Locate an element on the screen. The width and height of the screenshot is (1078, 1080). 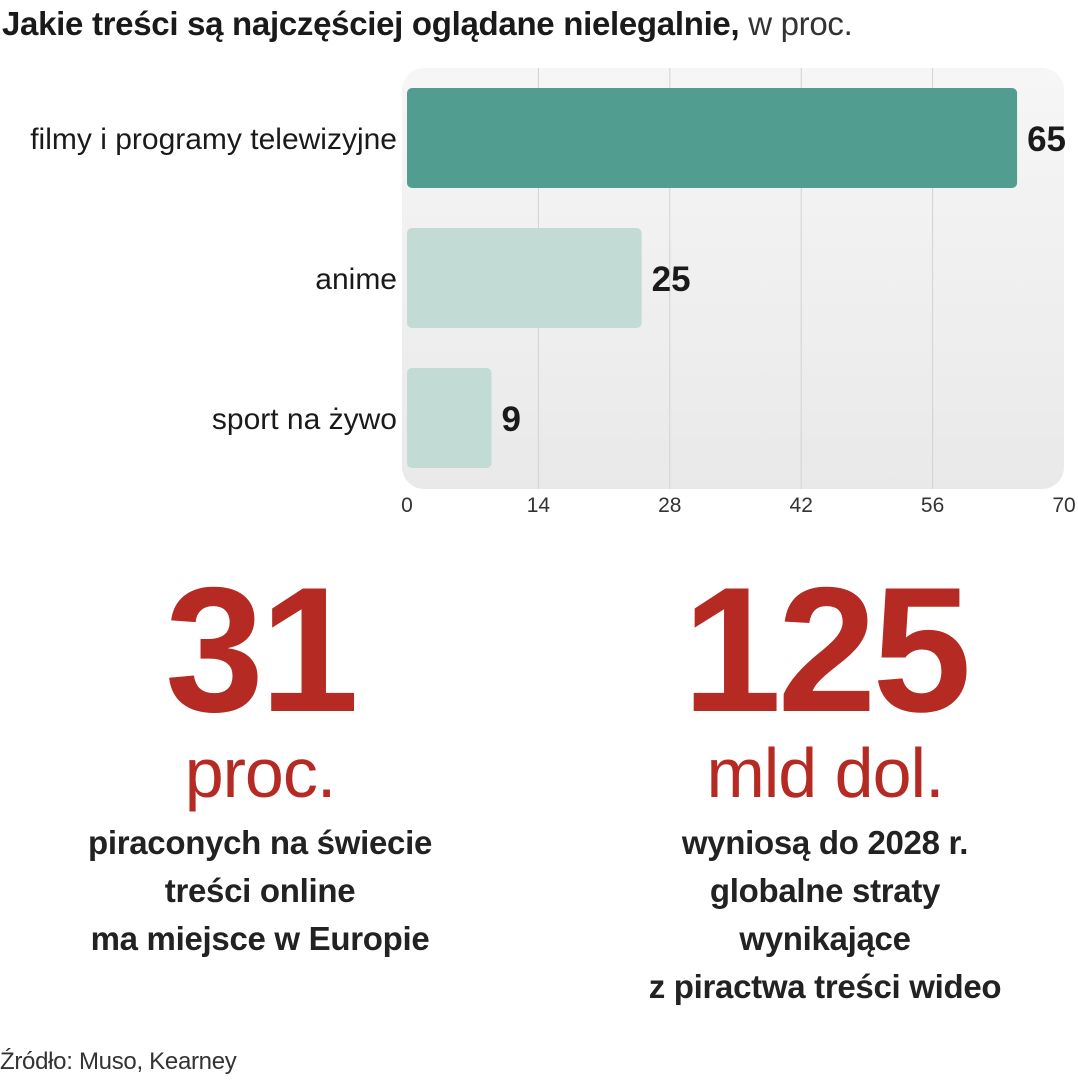
stat-left-unit: proc. is located at coordinates (260, 773).